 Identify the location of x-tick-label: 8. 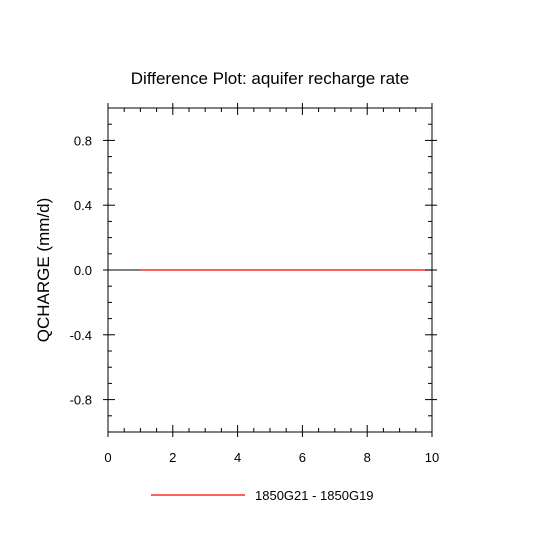
(367, 457).